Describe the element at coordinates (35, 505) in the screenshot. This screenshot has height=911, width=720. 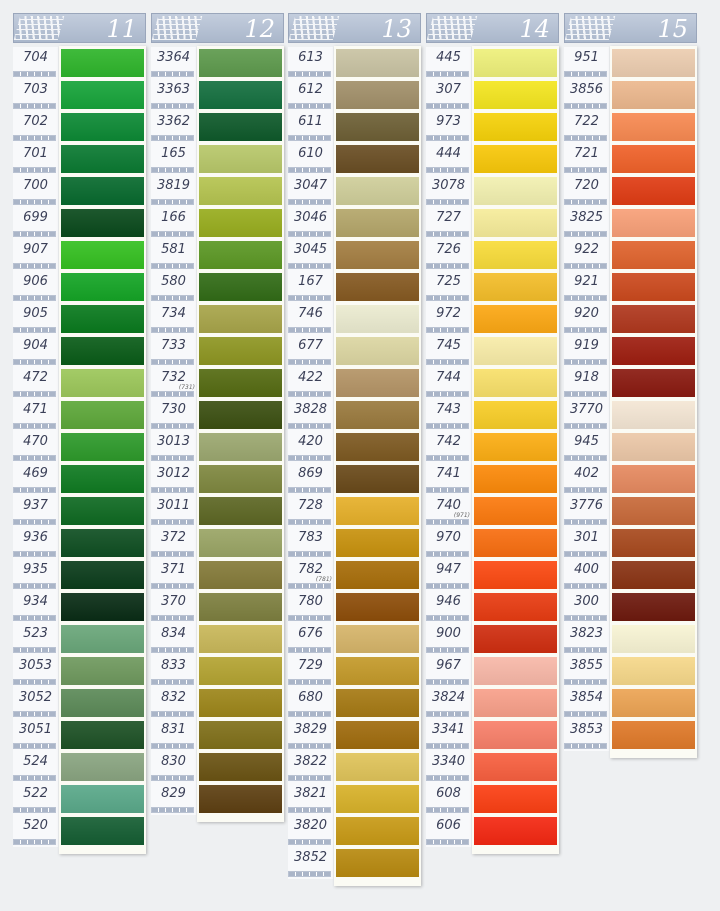
I see `color-code: 937` at that location.